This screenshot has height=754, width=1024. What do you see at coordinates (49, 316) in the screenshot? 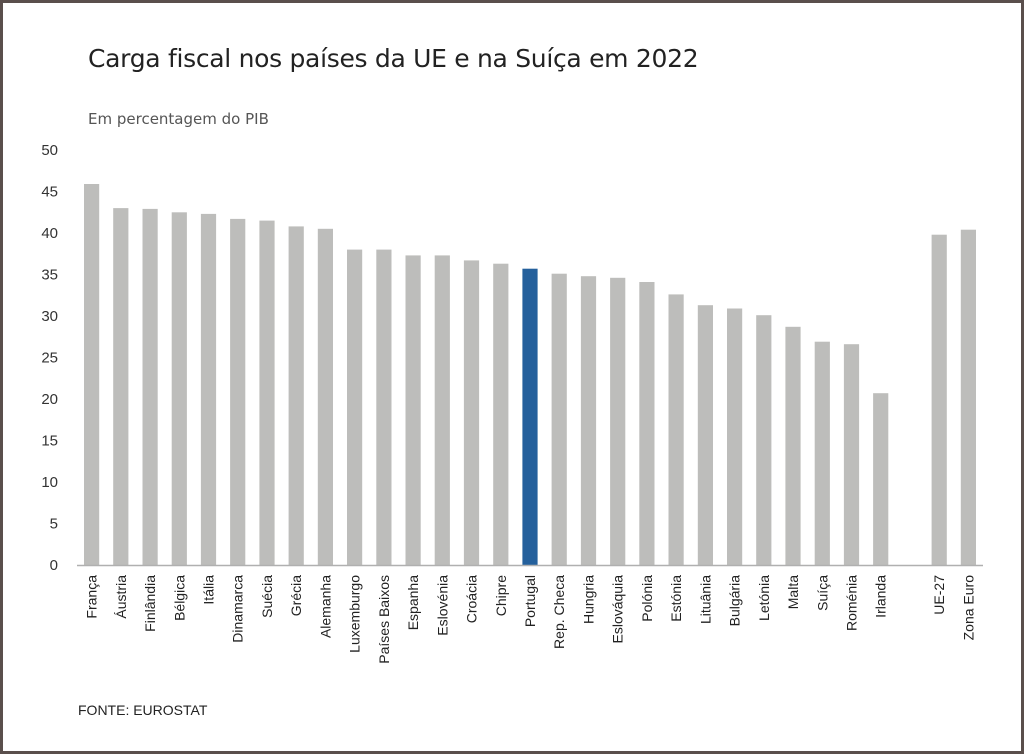
I see `y-tick-label: 30` at bounding box center [49, 316].